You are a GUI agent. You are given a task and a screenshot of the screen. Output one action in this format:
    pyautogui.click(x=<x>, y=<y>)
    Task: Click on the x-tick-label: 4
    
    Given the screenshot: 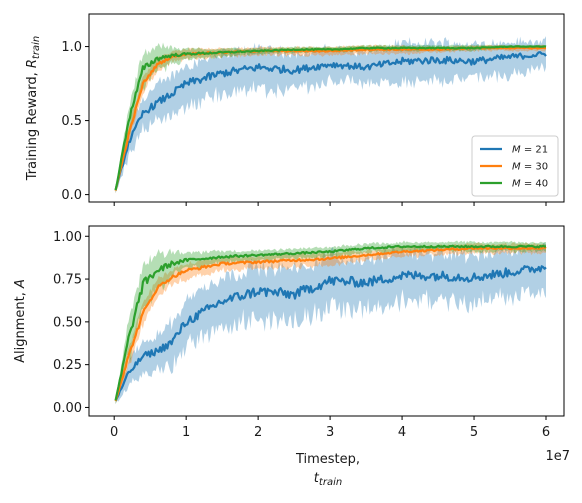 What is the action you would take?
    pyautogui.click(x=402, y=432)
    